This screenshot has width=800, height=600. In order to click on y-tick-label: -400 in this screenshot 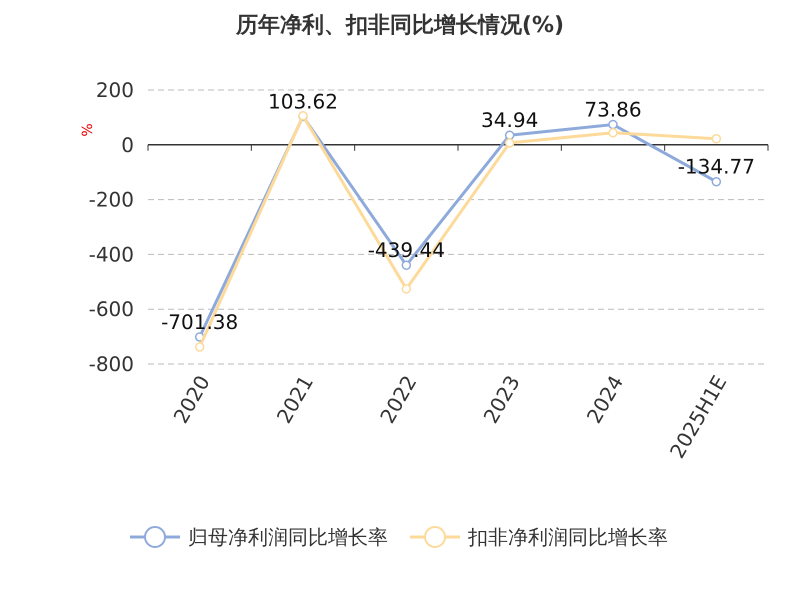, I will do `click(111, 254)`.